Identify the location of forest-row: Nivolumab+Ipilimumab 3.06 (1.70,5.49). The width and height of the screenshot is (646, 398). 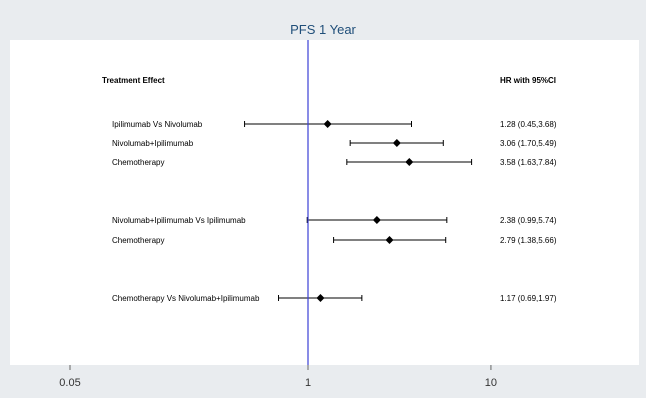
(334, 143).